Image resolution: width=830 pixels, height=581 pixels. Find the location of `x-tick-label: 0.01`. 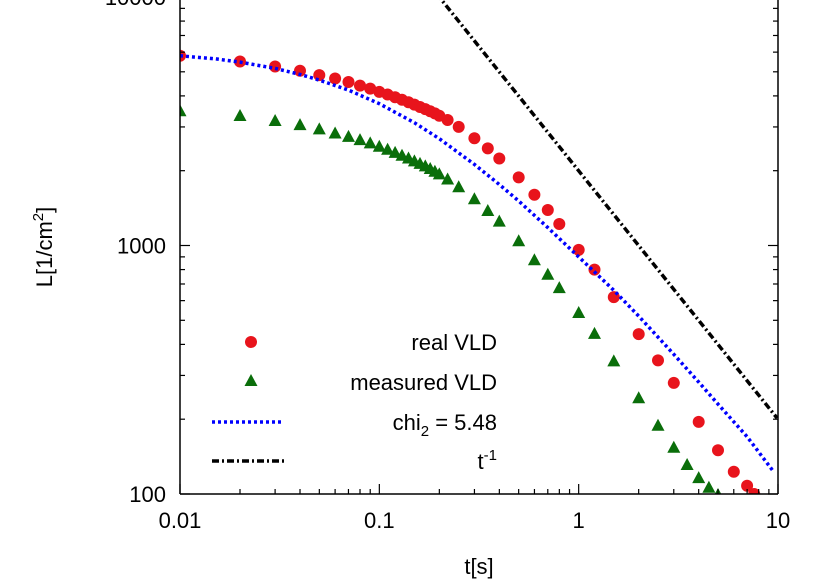

x-tick-label: 0.01 is located at coordinates (180, 520).